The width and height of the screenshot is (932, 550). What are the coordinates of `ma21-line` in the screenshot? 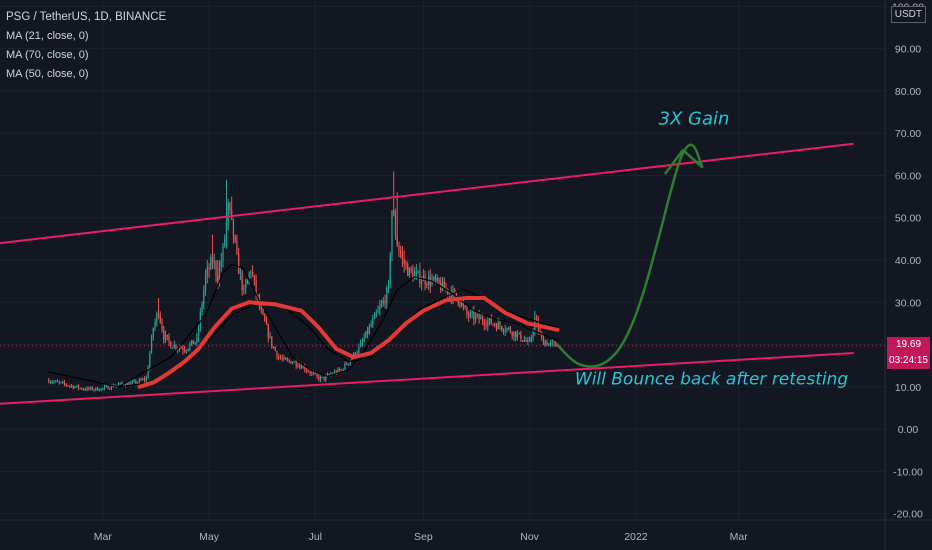 It's located at (303, 325).